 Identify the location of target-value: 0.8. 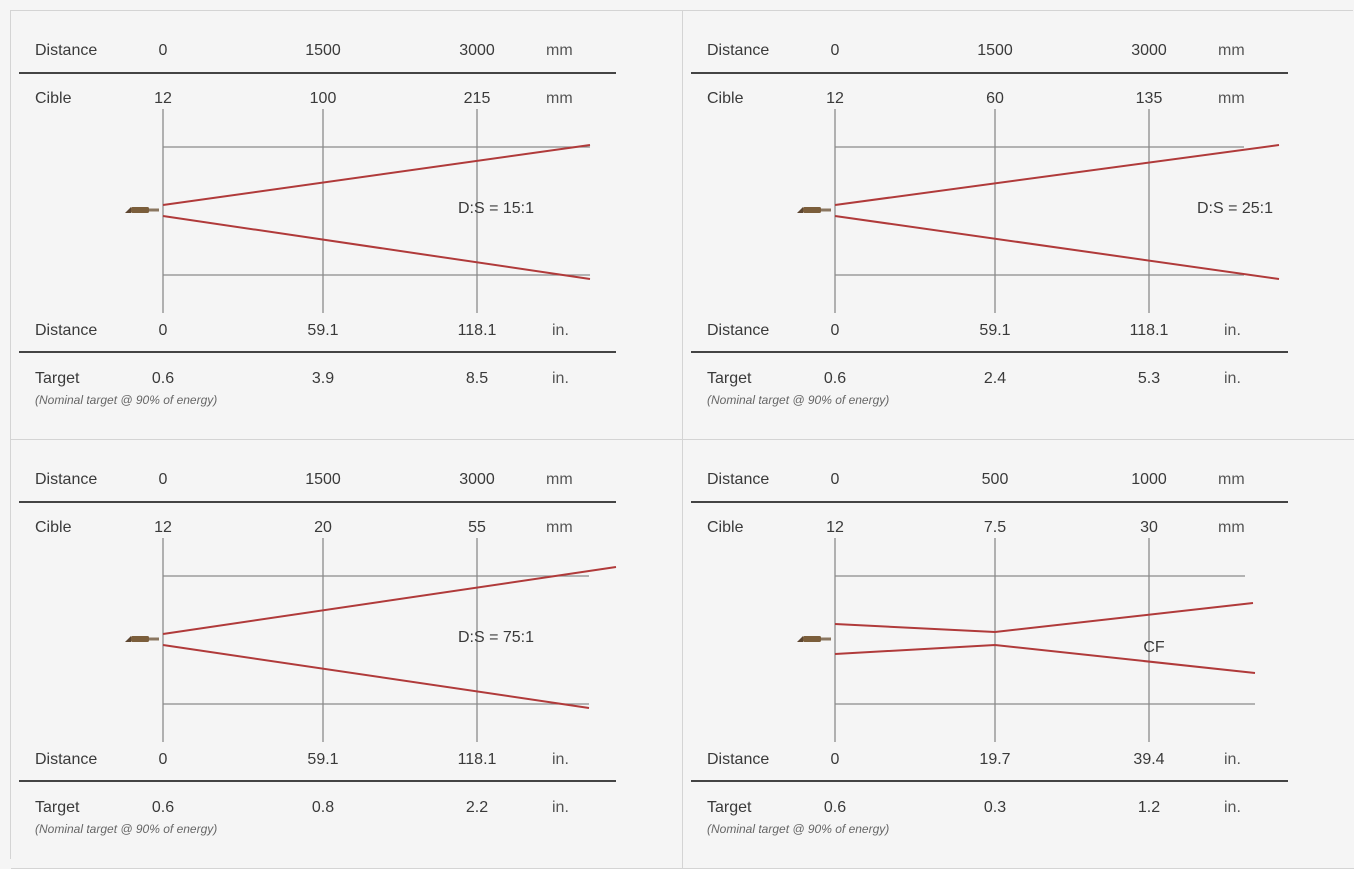
(323, 807).